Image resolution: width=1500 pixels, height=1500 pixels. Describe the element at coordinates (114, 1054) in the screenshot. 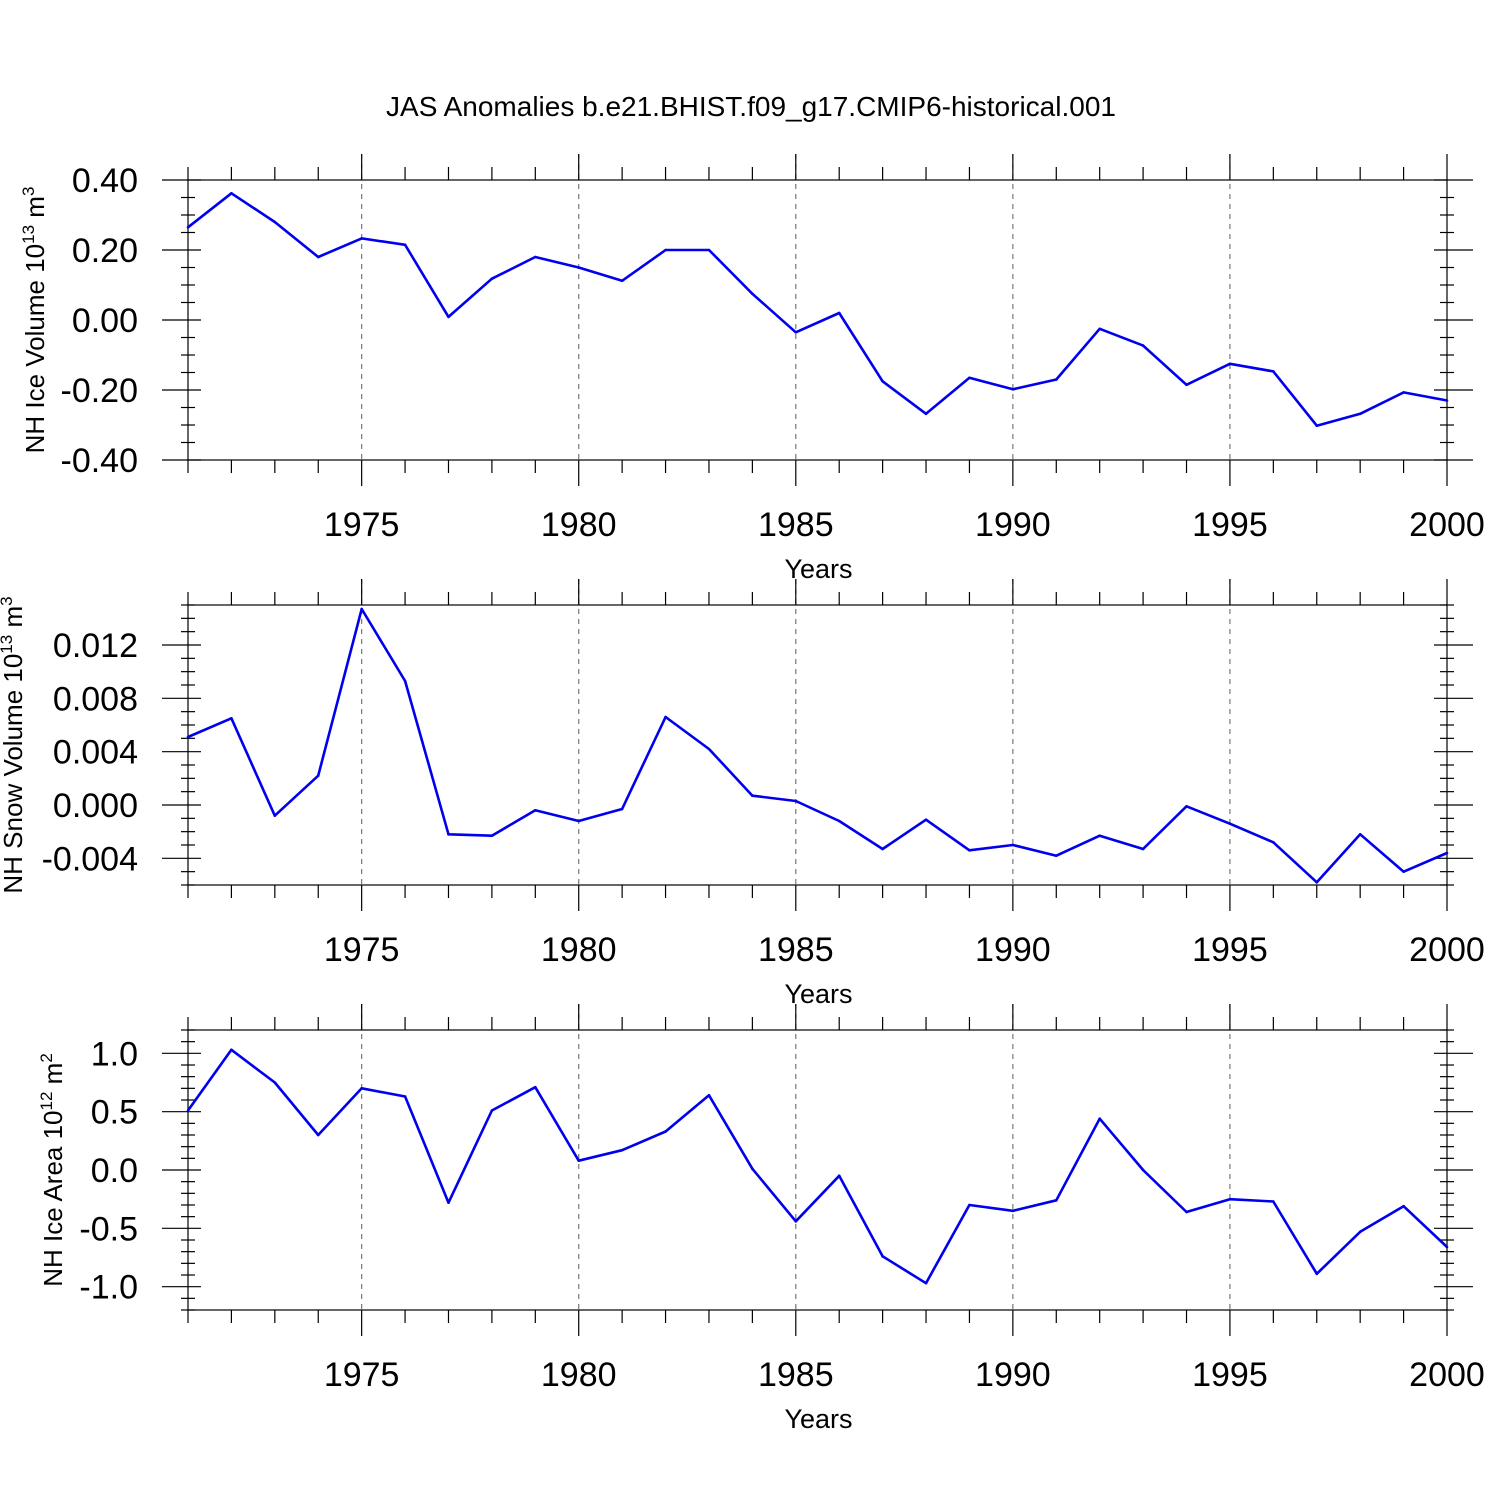

I see `y-tick-label: 1.0` at that location.